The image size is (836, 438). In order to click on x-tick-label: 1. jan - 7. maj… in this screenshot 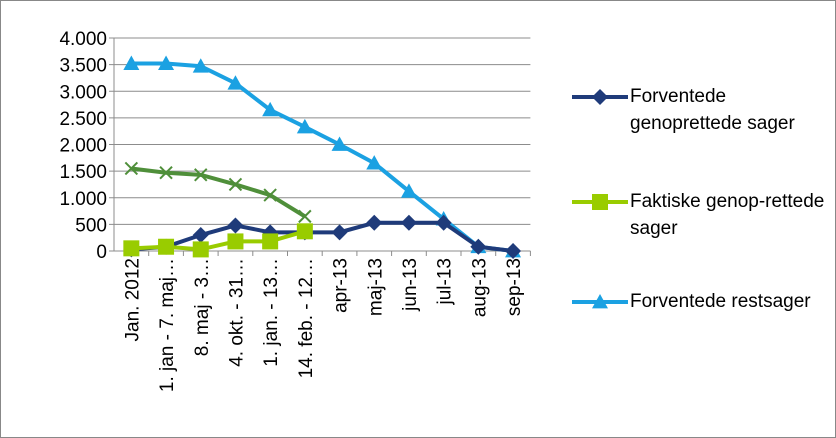, I will do `click(167, 325)`.